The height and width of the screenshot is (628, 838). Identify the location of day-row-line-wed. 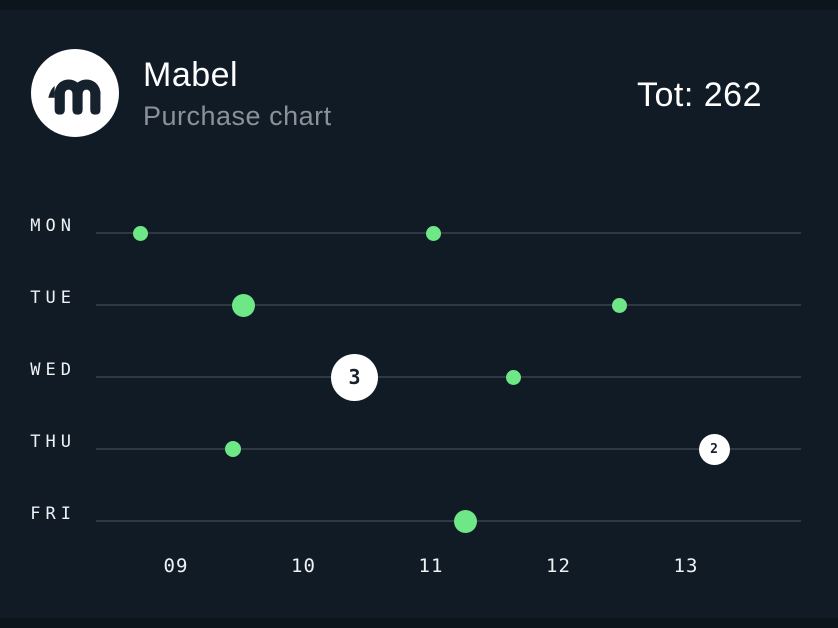
(448, 377).